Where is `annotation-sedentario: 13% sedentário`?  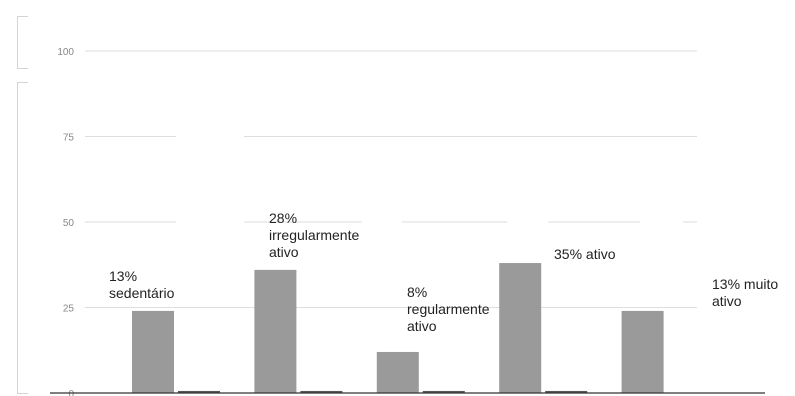 annotation-sedentario: 13% sedentário is located at coordinates (142, 284).